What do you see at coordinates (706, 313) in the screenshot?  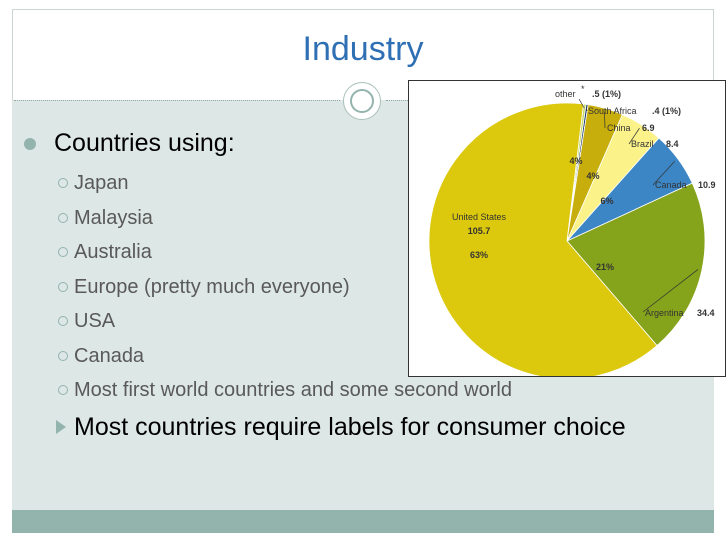 I see `value-argentina: 34.4` at bounding box center [706, 313].